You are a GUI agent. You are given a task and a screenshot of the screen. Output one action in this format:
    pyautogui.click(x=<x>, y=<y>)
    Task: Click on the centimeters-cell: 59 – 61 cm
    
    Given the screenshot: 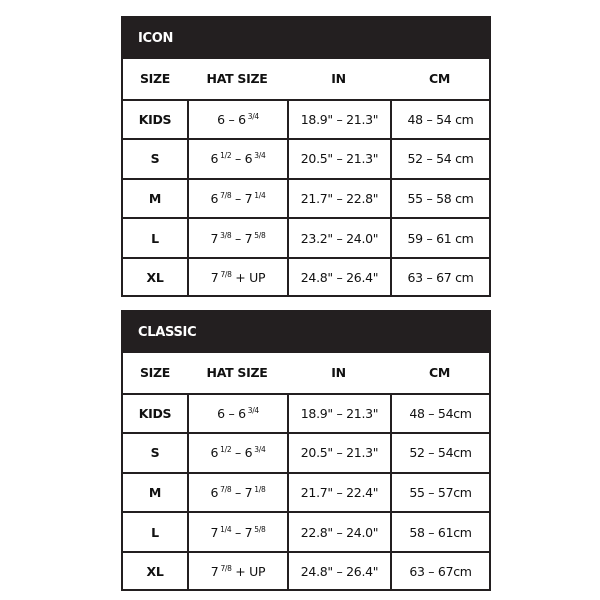 What is the action you would take?
    pyautogui.click(x=439, y=238)
    